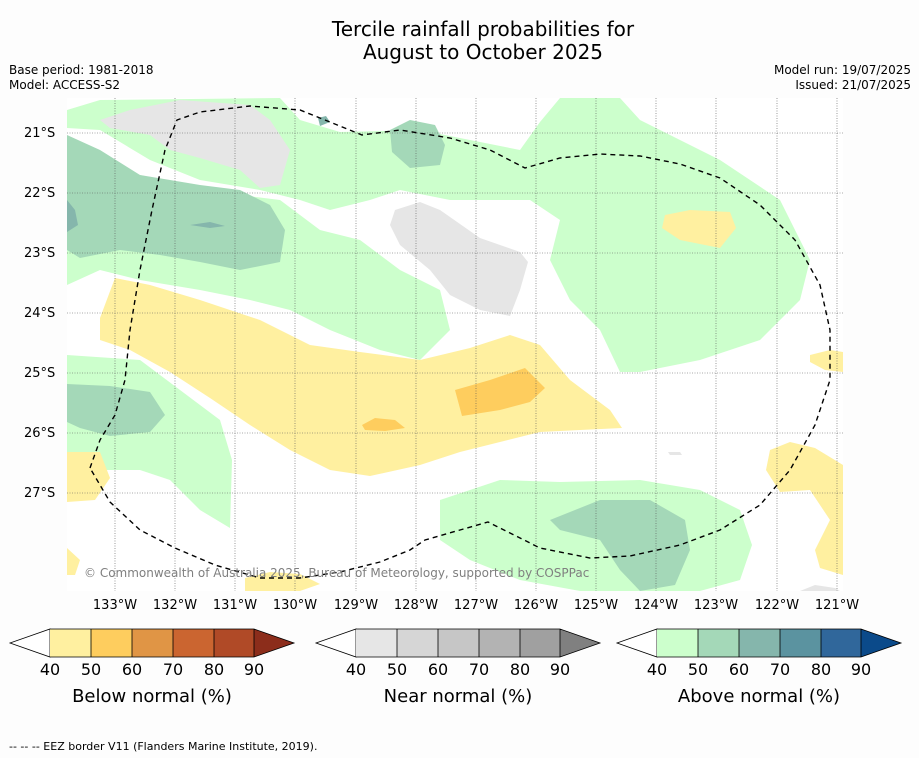 Image resolution: width=919 pixels, height=758 pixels. I want to click on near-normal-colorbar, so click(458, 643).